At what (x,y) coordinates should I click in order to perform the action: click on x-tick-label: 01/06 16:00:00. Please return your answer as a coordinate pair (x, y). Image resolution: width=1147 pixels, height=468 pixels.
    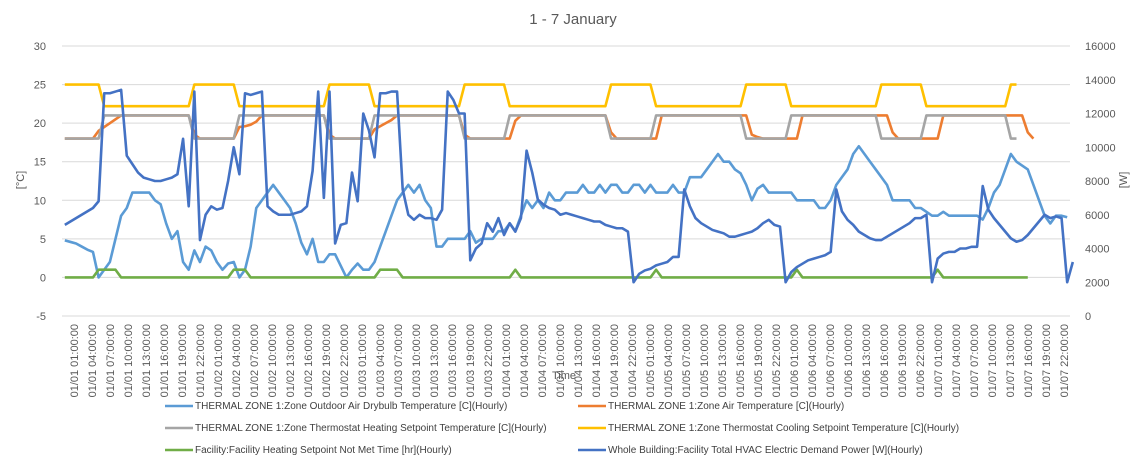
    Looking at the image, I should click on (885, 360).